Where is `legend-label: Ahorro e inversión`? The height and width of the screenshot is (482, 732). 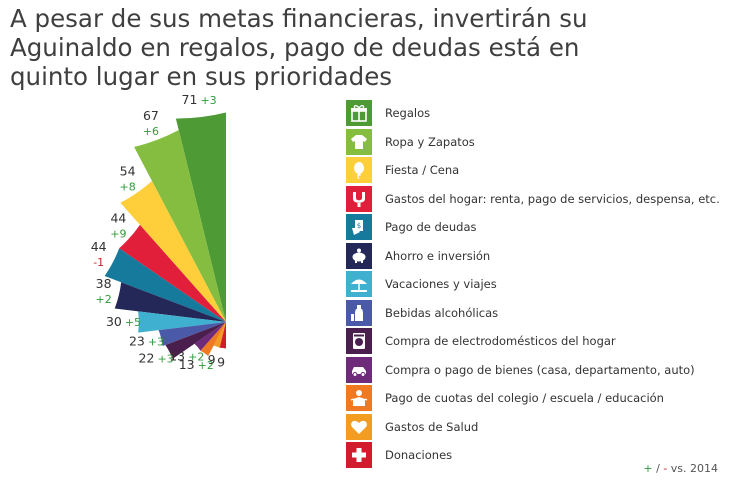
legend-label: Ahorro e inversión is located at coordinates (438, 255).